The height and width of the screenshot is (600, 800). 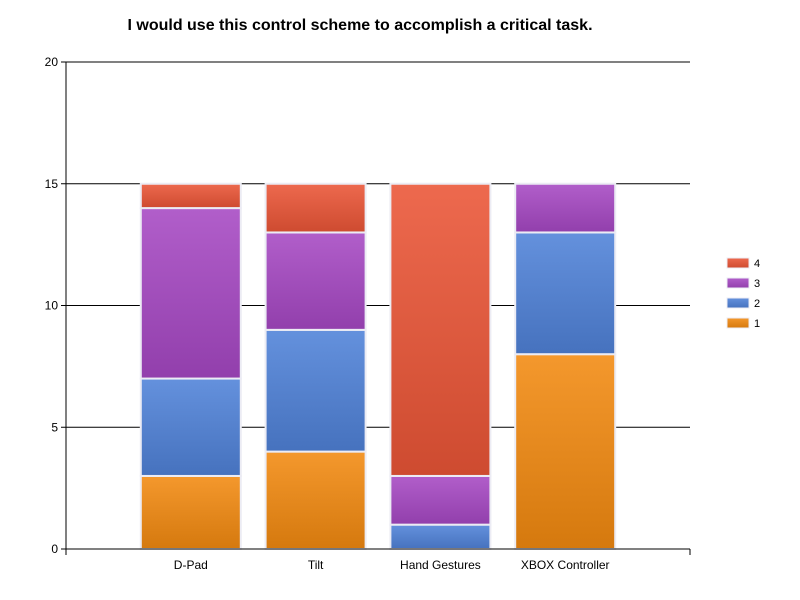 What do you see at coordinates (52, 184) in the screenshot?
I see `y-tick-label: 15` at bounding box center [52, 184].